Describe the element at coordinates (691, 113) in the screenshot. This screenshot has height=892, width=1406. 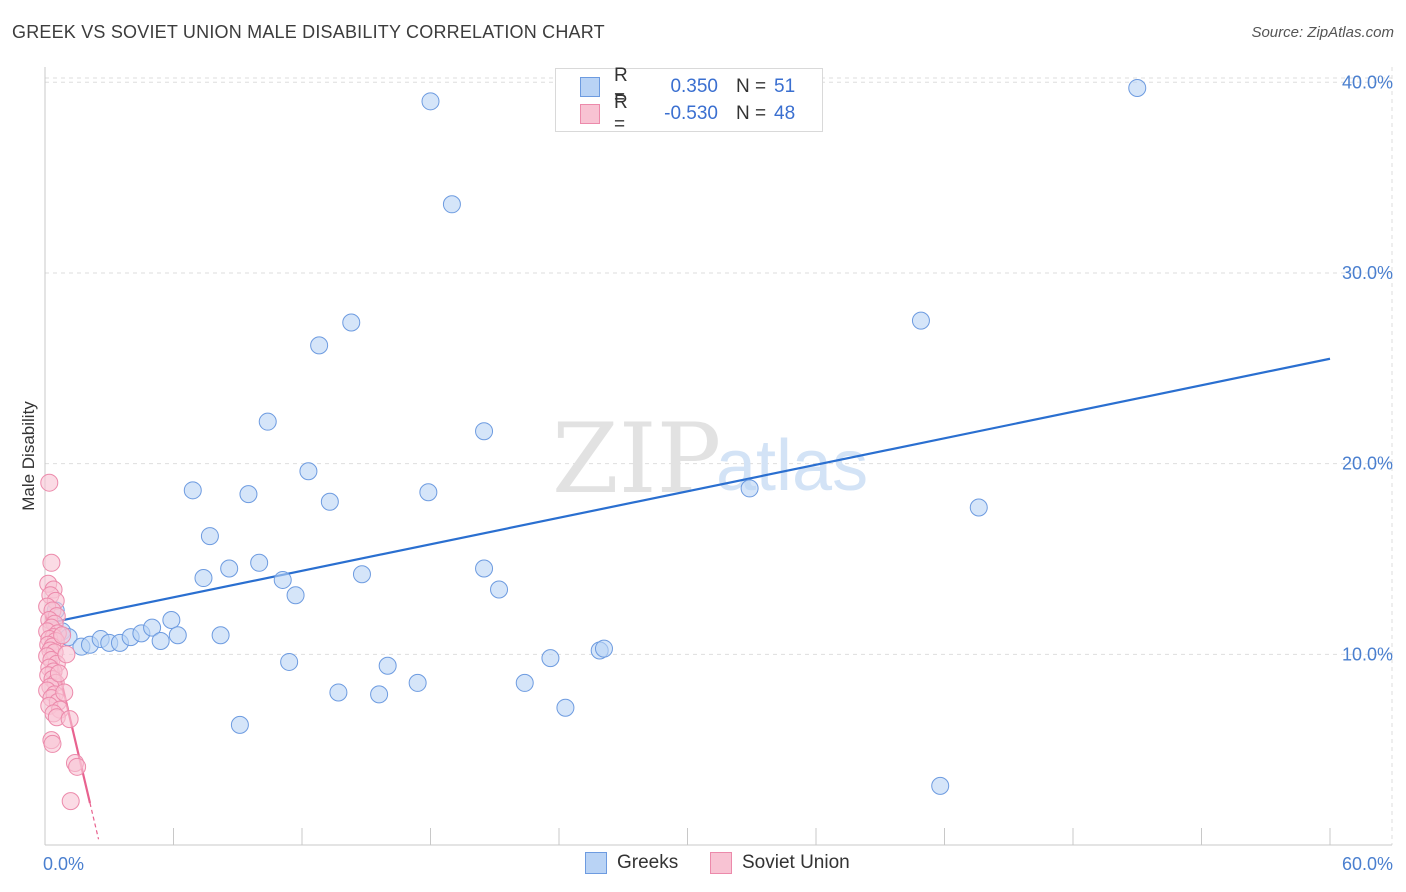
I see `r-value: -0.530` at that location.